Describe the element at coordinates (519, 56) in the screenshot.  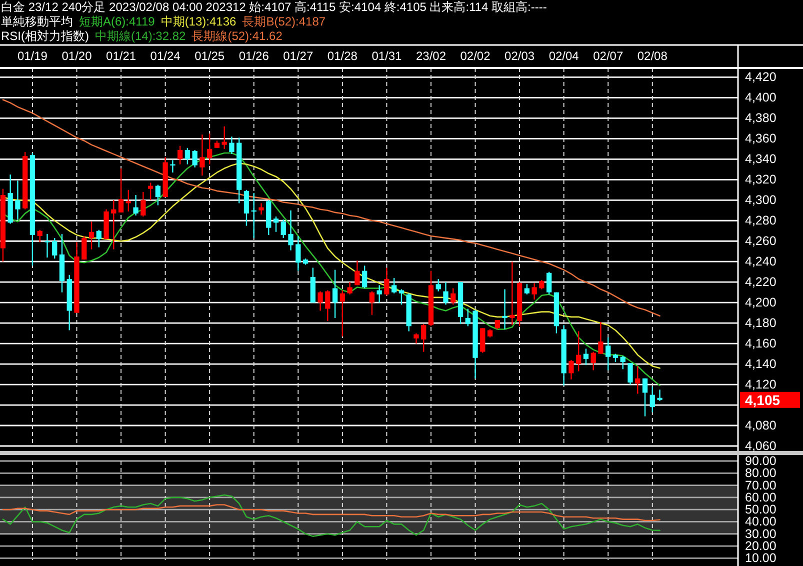
I see `x-tick-label: 02/03` at that location.